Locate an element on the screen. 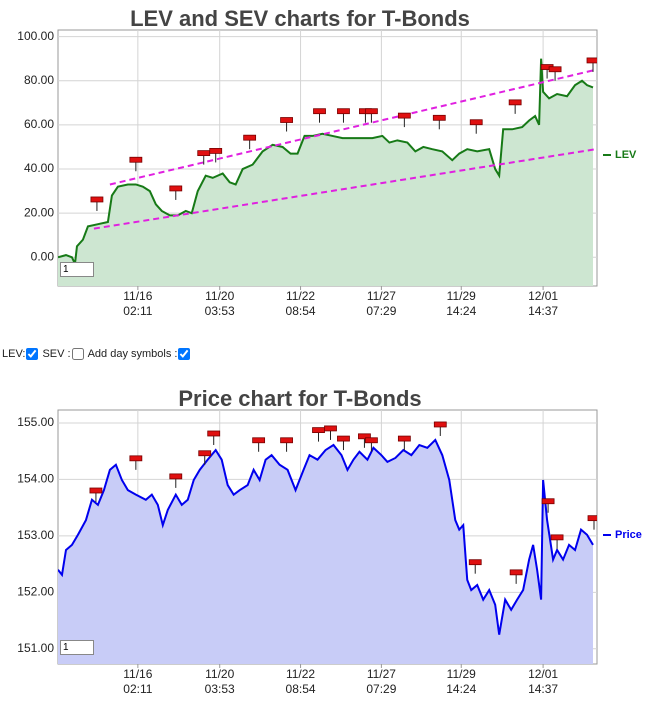  y-tick-label: 153.00 is located at coordinates (35, 535).